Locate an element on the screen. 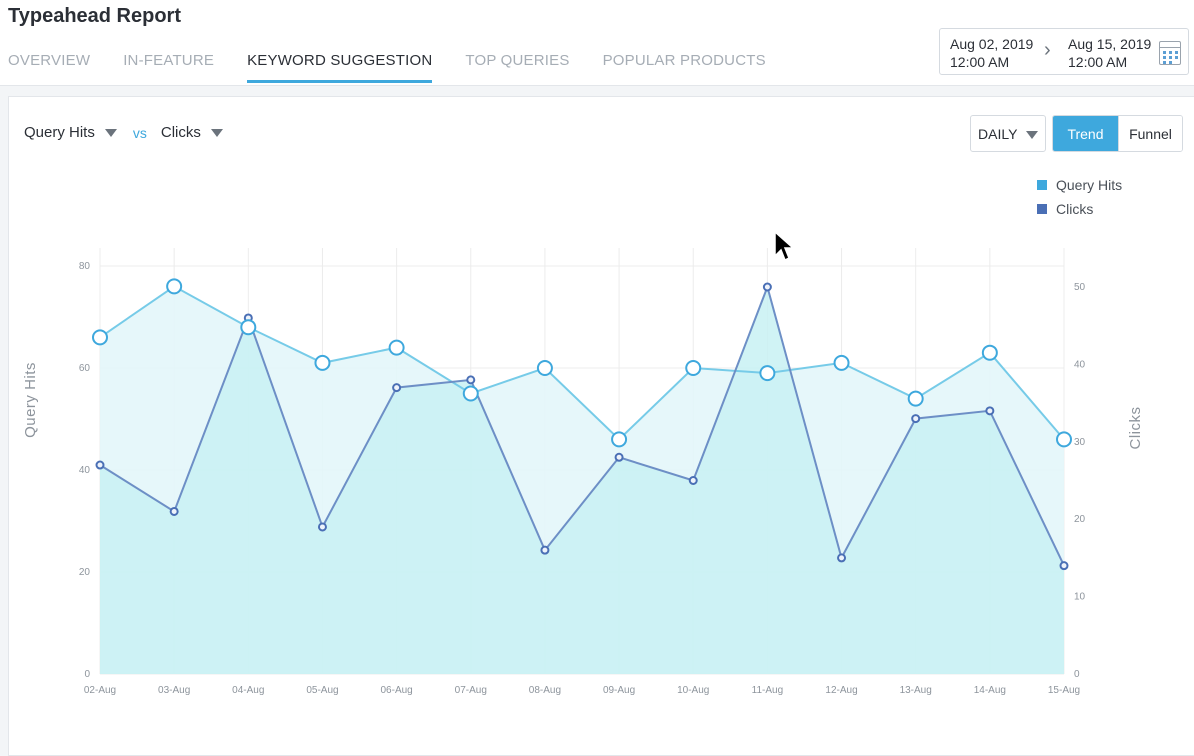  end-date-day: Aug 15, 2019 is located at coordinates (1110, 44).